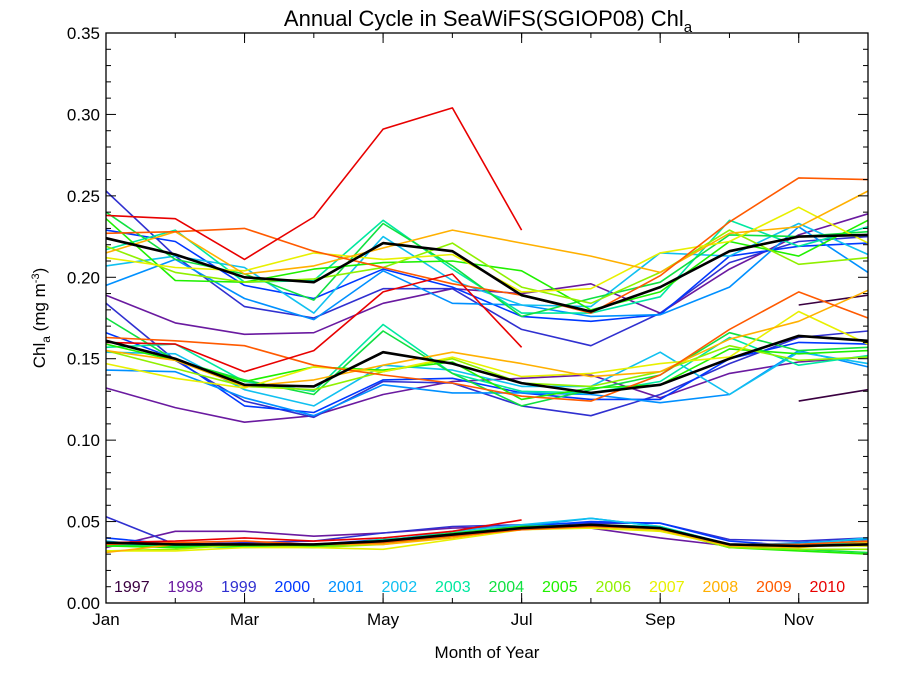 The height and width of the screenshot is (675, 900). I want to click on x-tick-label: Jul, so click(522, 619).